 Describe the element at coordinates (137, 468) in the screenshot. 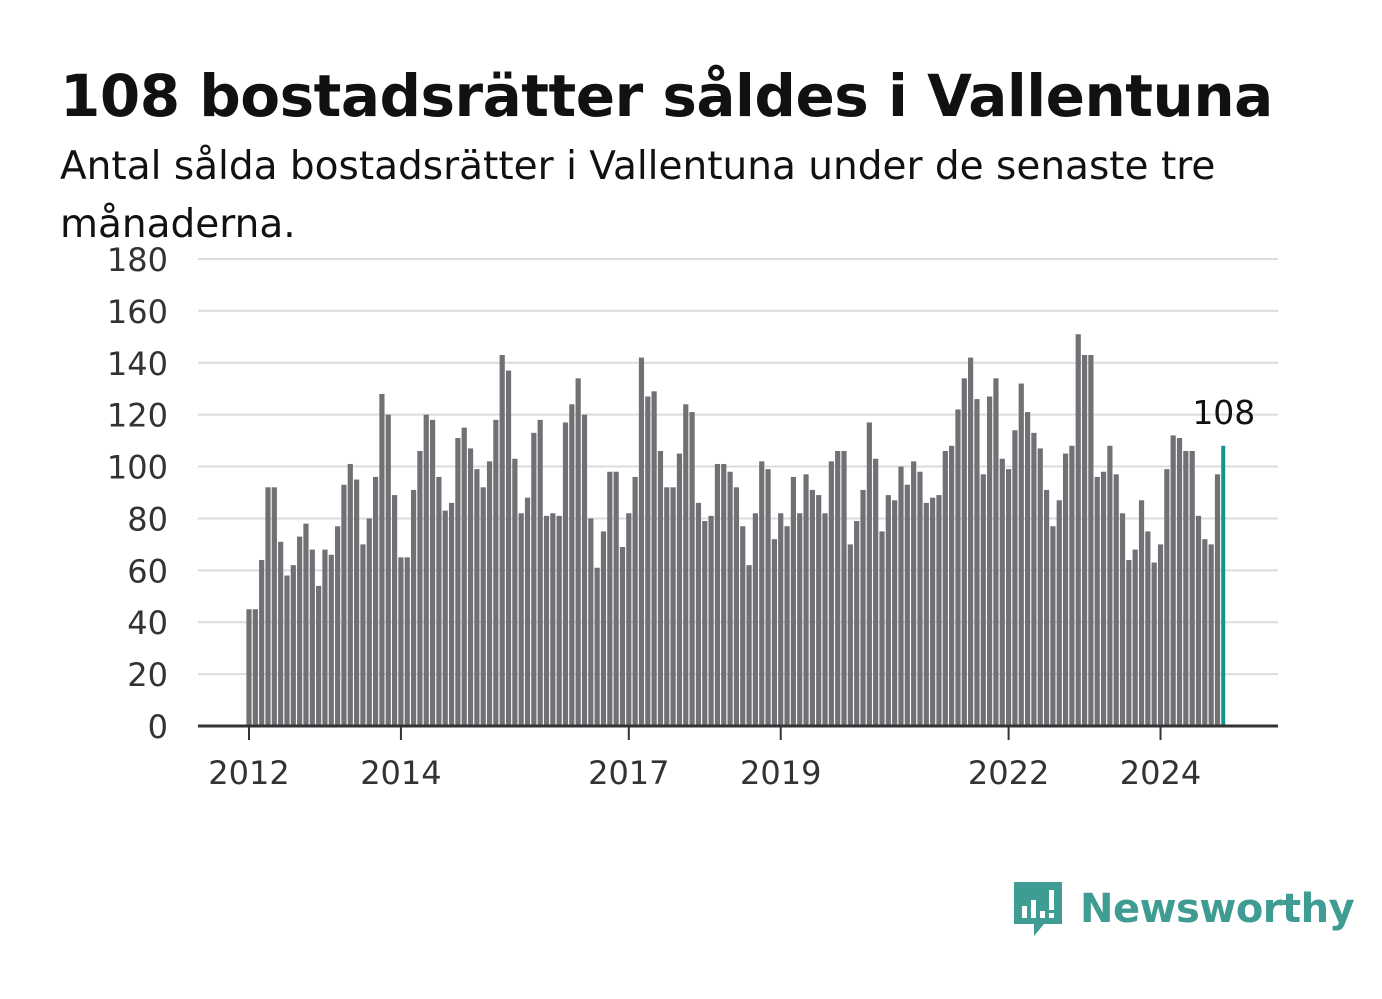

I see `y-tick-label: 100` at that location.